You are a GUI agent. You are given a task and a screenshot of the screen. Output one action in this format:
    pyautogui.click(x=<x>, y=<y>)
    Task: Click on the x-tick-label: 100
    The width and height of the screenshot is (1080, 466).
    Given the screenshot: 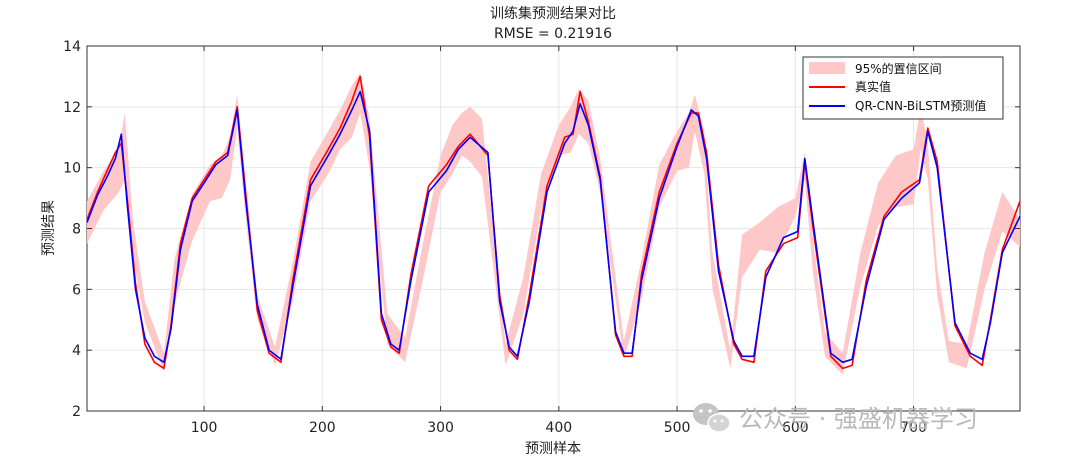 What is the action you would take?
    pyautogui.click(x=204, y=428)
    